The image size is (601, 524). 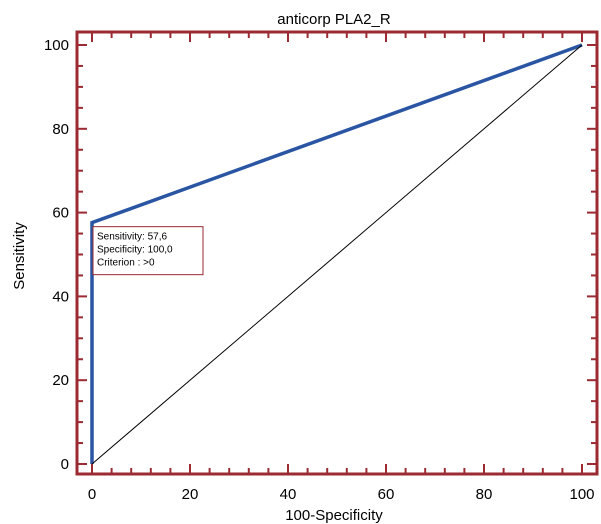 What do you see at coordinates (334, 19) in the screenshot?
I see `chart-title: anticorp PLA2_R` at bounding box center [334, 19].